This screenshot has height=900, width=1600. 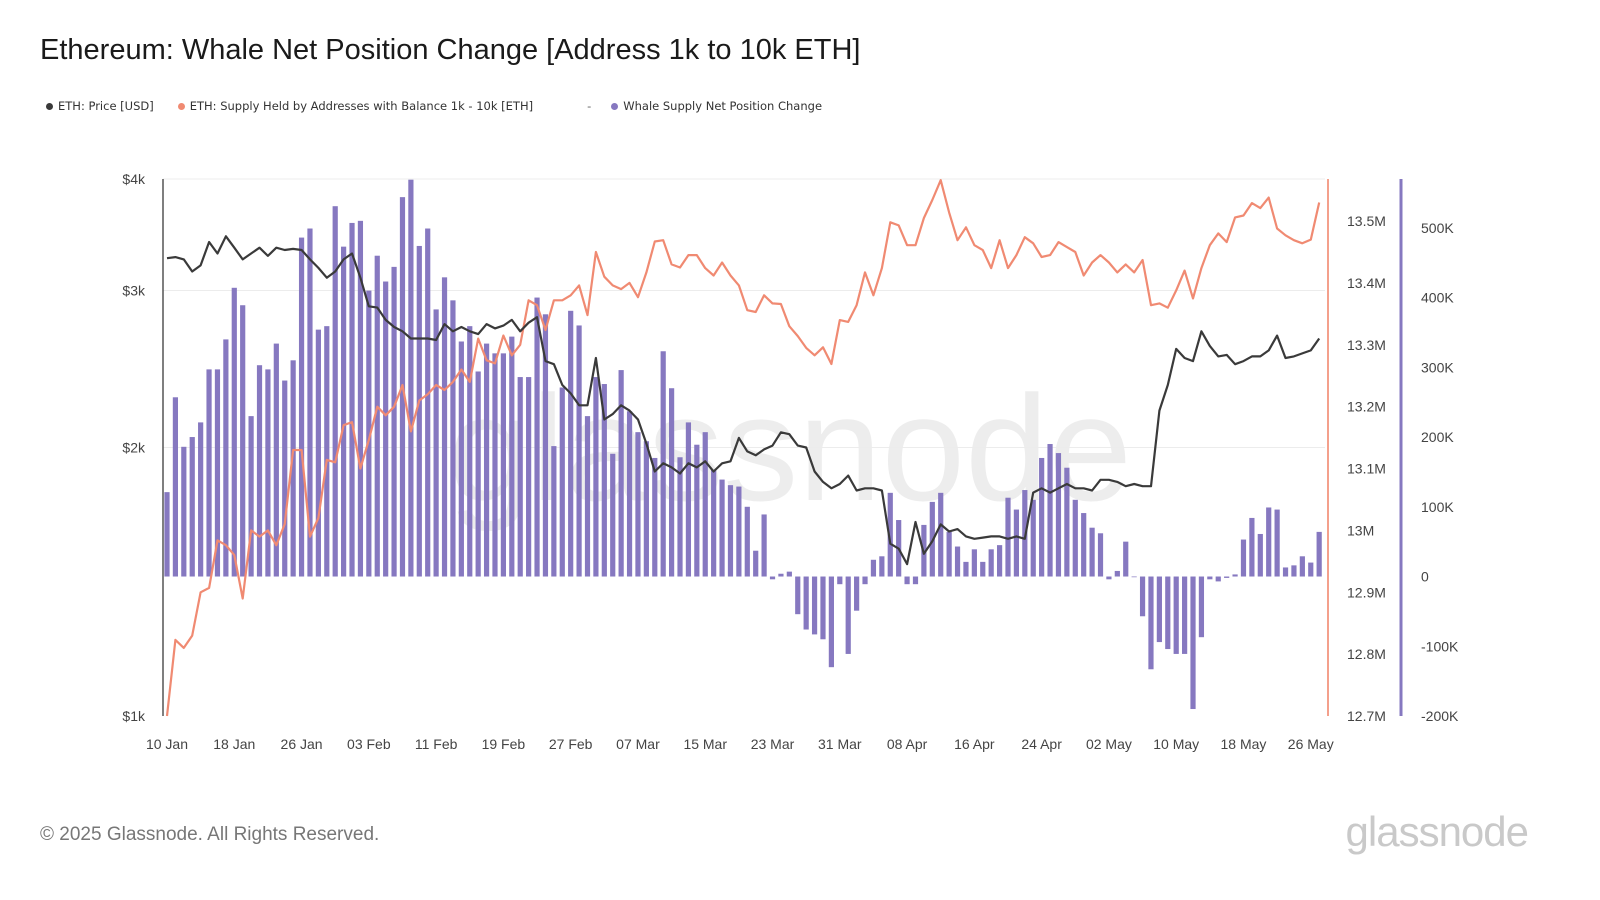 I want to click on legend-item-net-change: Whale Supply Net Position Change, so click(x=716, y=106).